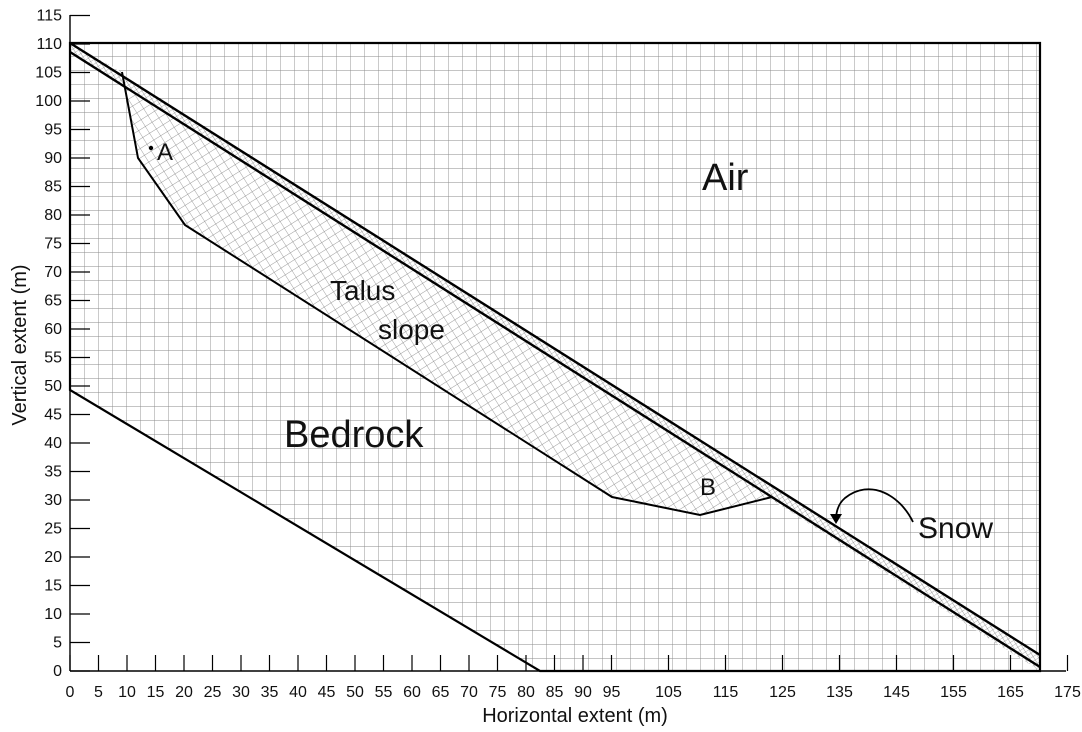  I want to click on y-tick-label: 30, so click(53, 500).